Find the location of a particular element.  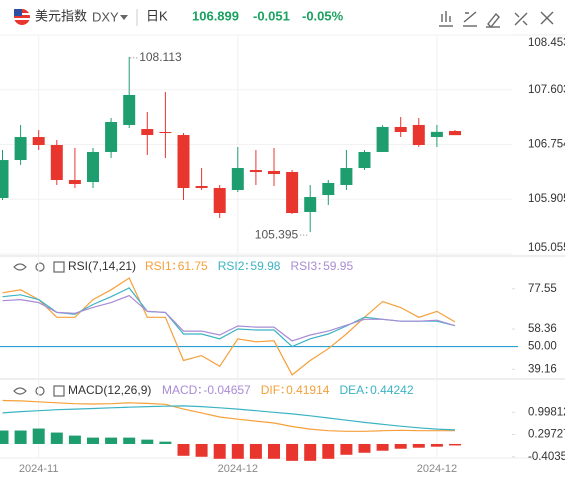

low-annotation: 105.395 is located at coordinates (277, 234).